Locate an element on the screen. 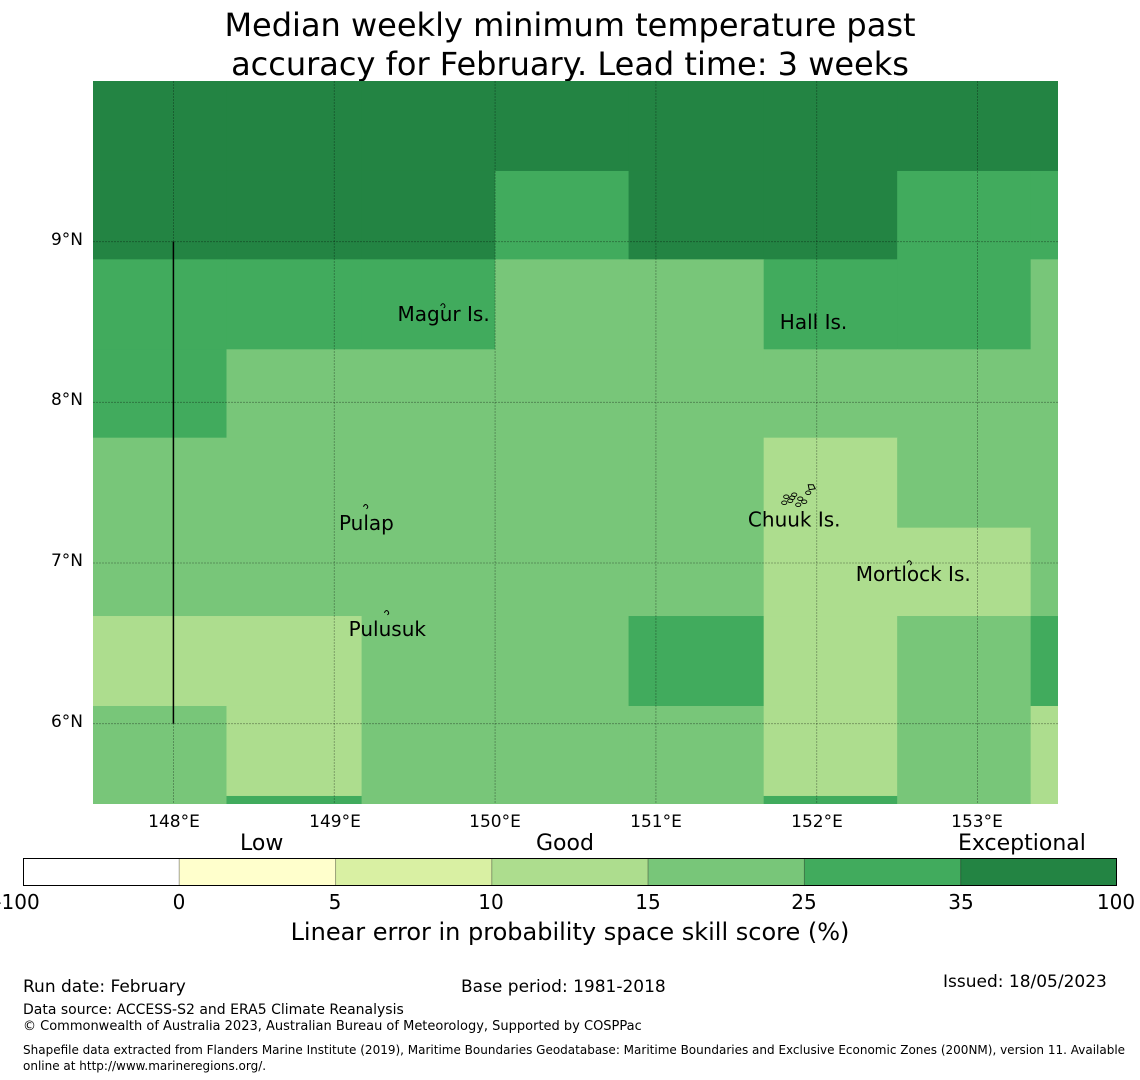 Image resolution: width=1140 pixels, height=1080 pixels. base-period: Base period: 1981-2018 is located at coordinates (563, 987).